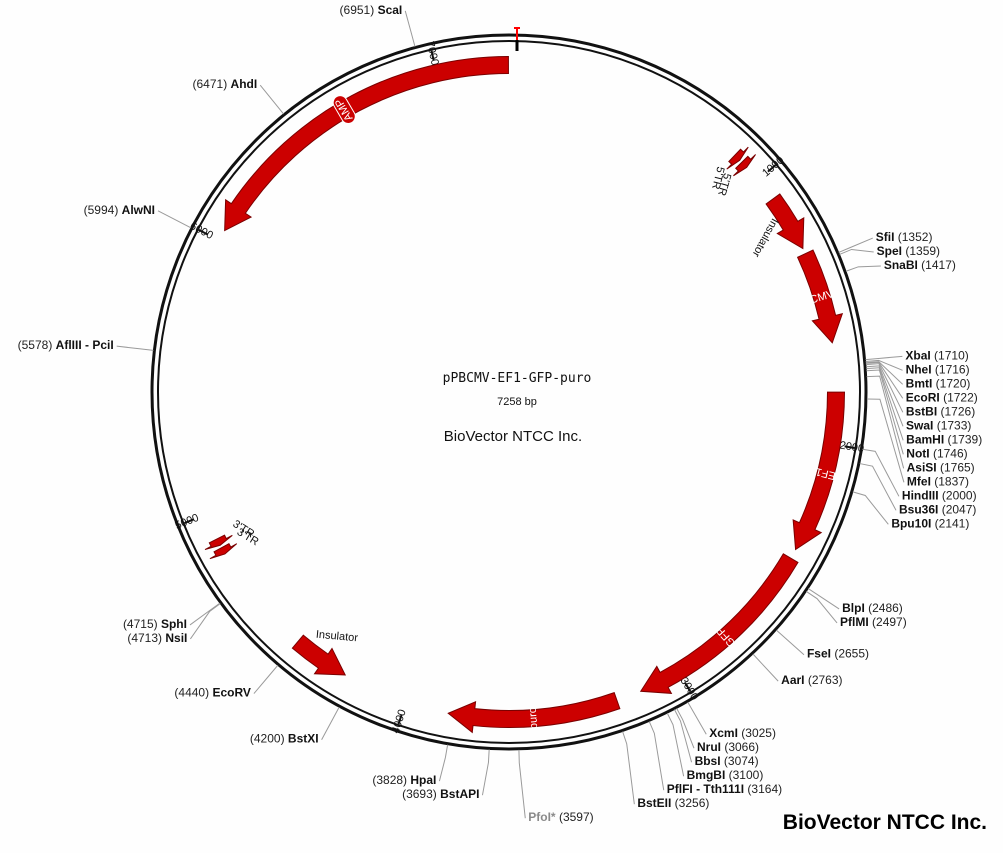 Image resolution: width=1003 pixels, height=853 pixels. I want to click on site-fsei: FseI (2655), so click(822, 645).